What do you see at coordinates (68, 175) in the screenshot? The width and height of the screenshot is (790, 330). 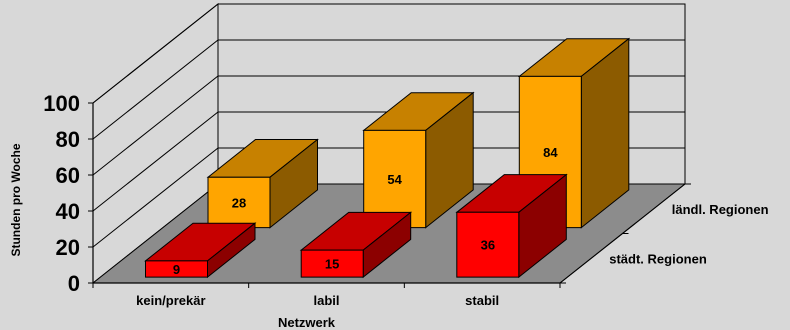 I see `y-tick-label: 60` at bounding box center [68, 175].